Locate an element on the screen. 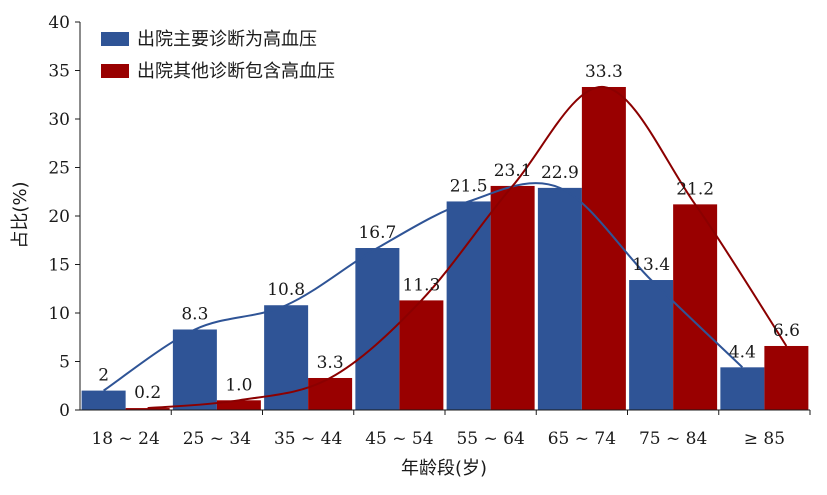 The width and height of the screenshot is (827, 495). x-tick-label: 45 ~ 54 is located at coordinates (399, 439).